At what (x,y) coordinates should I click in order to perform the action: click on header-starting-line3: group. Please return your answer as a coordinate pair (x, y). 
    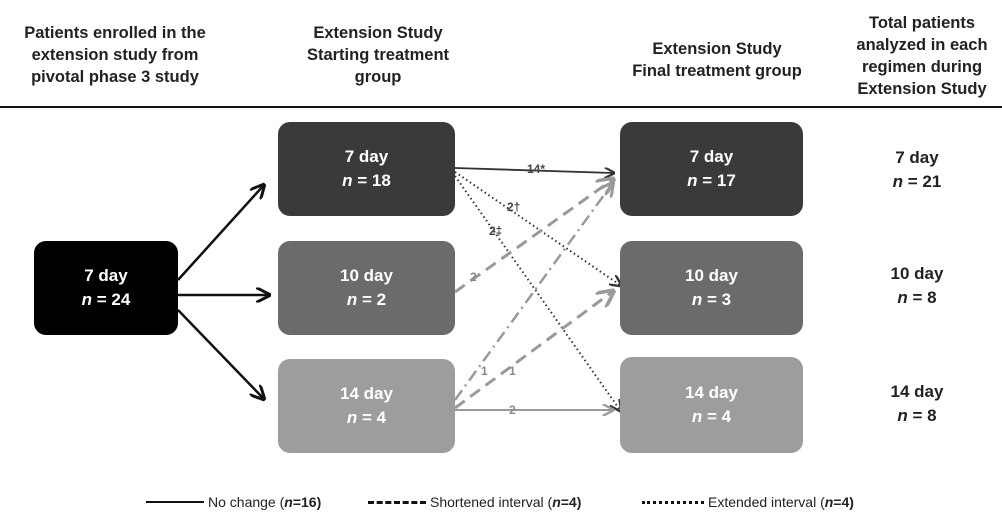
    Looking at the image, I should click on (378, 77).